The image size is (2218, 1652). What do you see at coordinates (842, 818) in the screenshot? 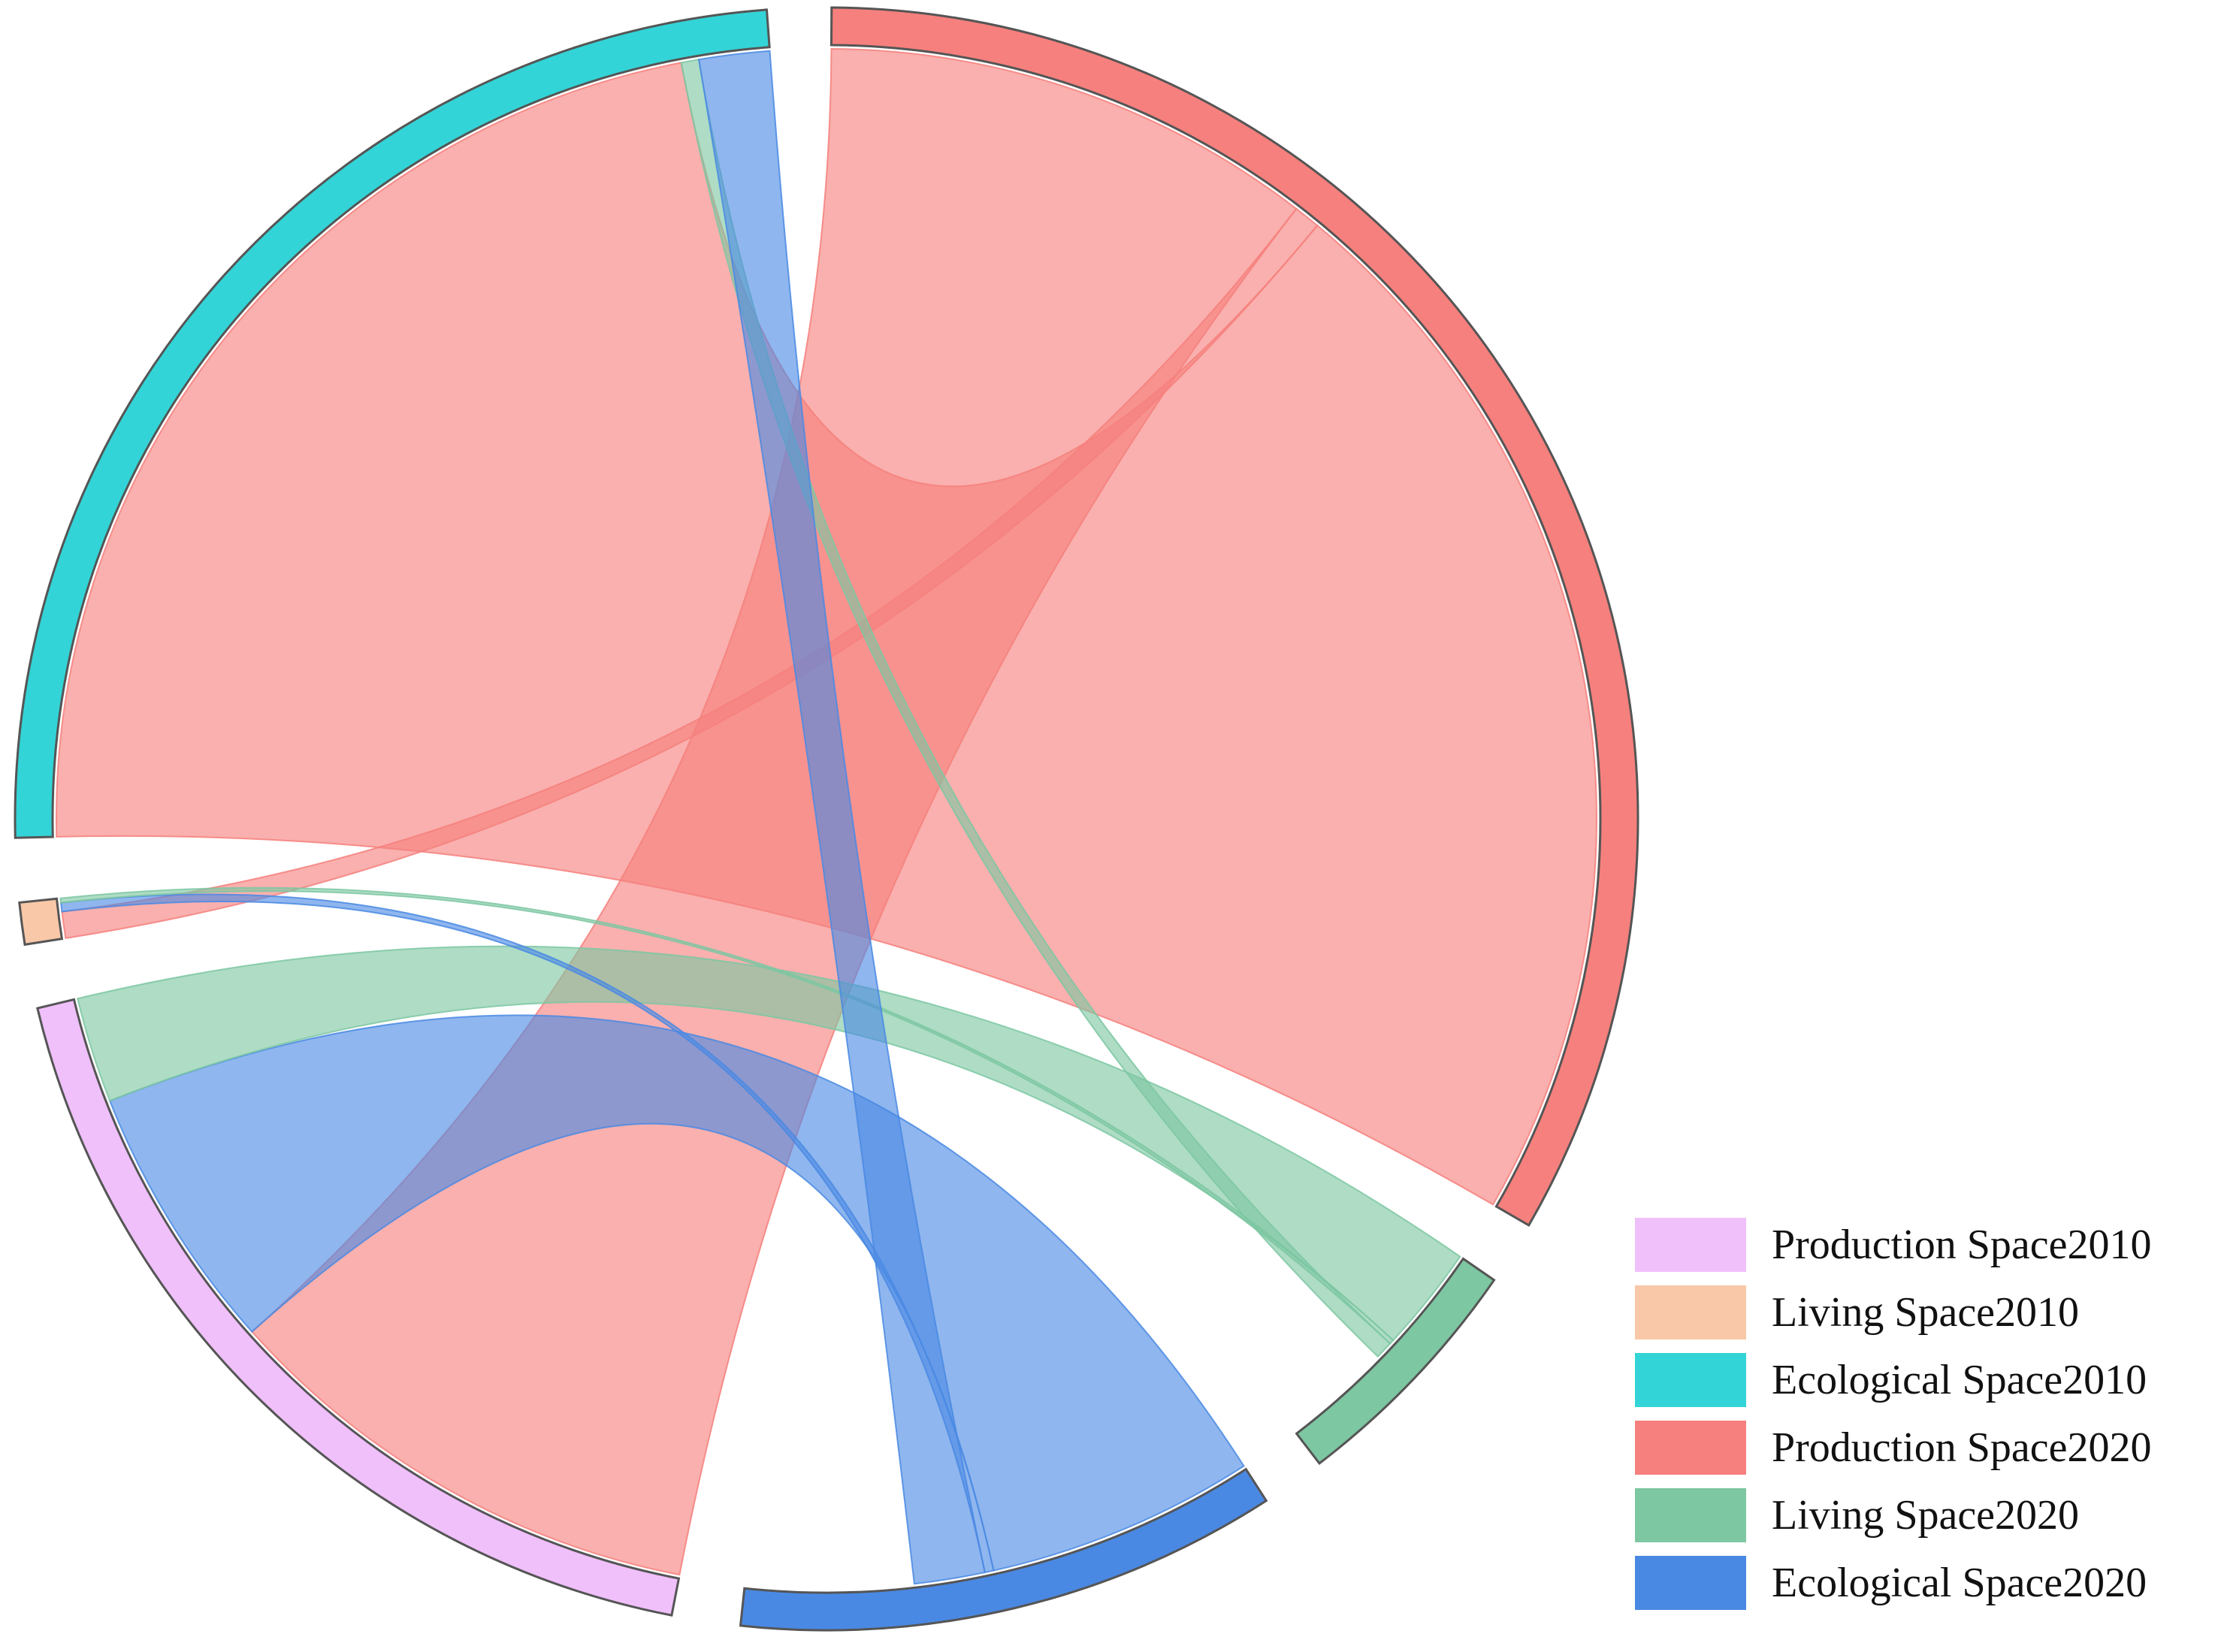
I see `chord-ribbon` at bounding box center [842, 818].